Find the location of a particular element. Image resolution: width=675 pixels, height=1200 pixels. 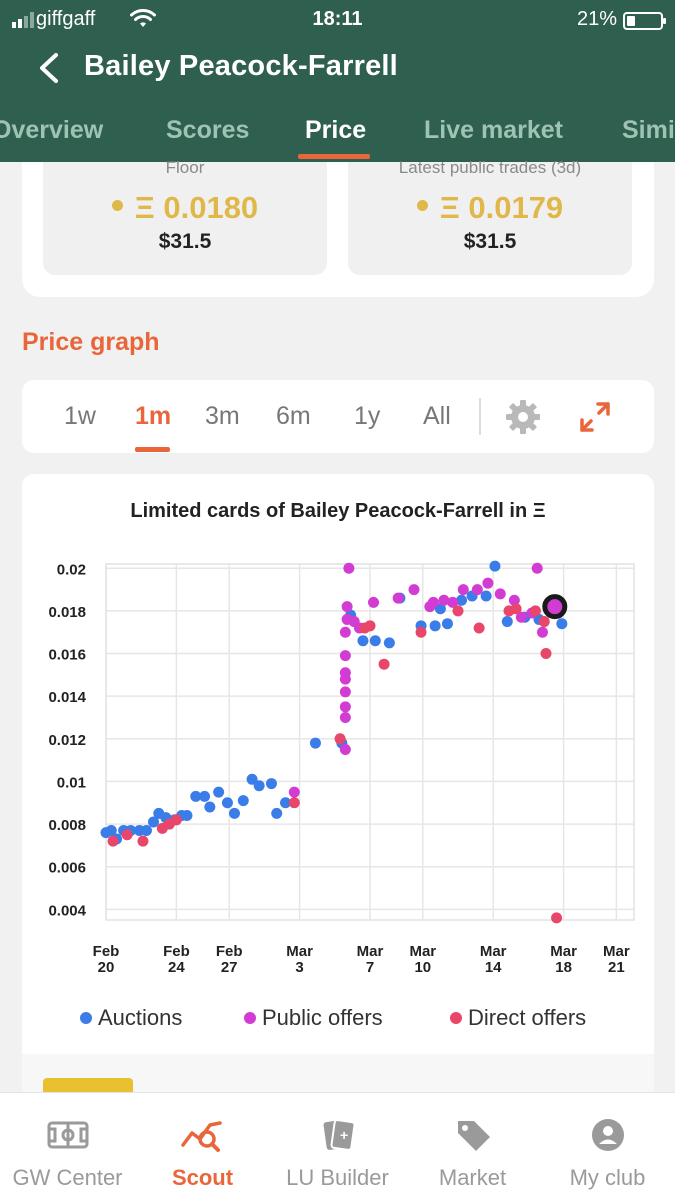

y-tick-label: 0.016 is located at coordinates (67, 655).